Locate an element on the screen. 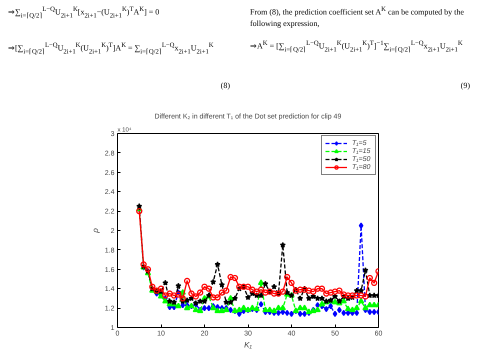  text: (9) is located at coordinates (465, 85).